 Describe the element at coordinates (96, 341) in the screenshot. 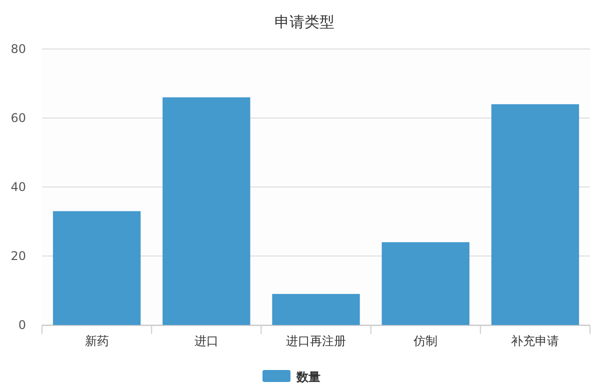

I see `x-tick-label: 新药` at that location.